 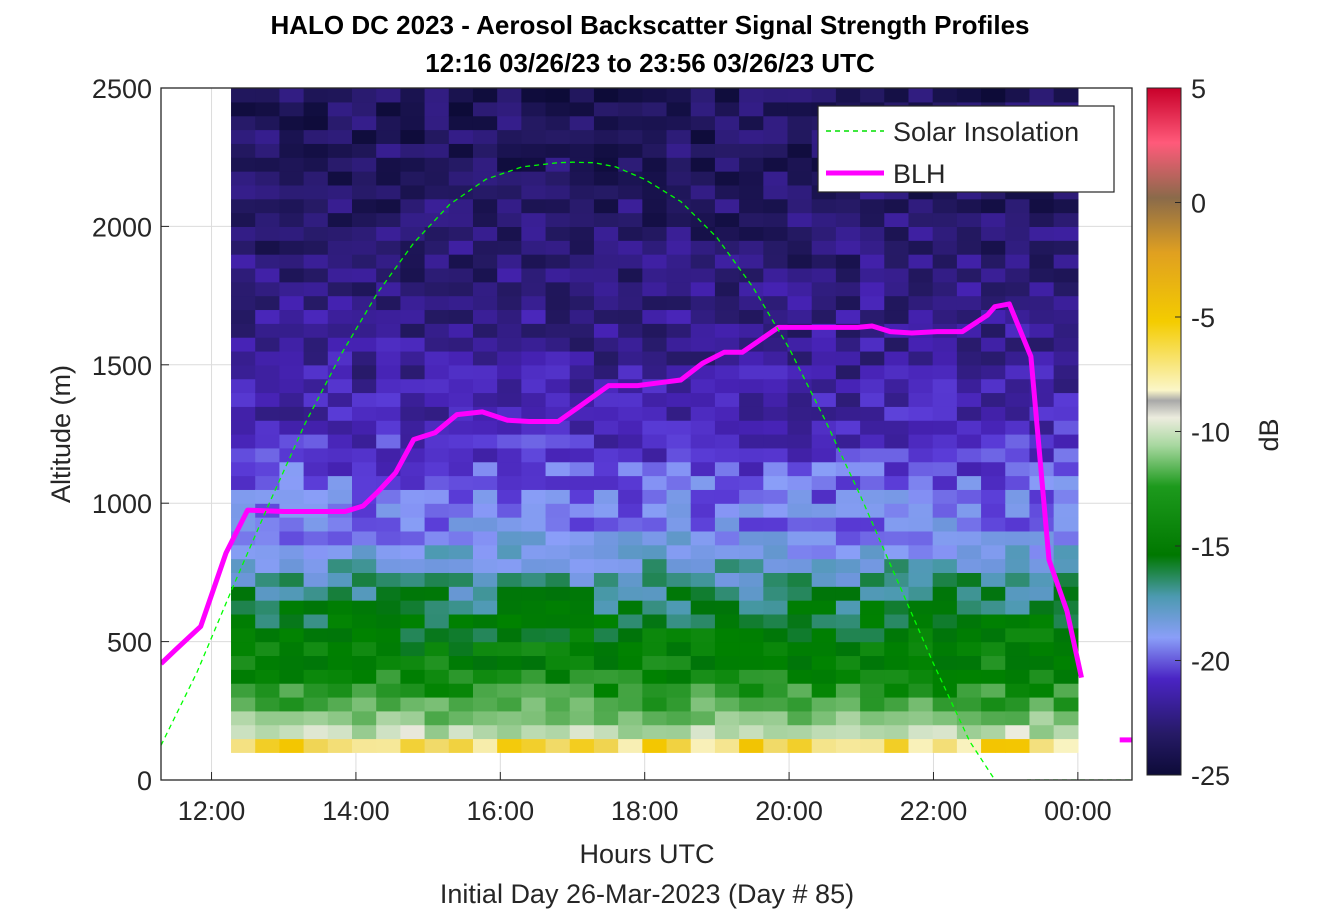 I want to click on colorbar-ticks: 50-5-10-15-20-25, so click(x=1202, y=432).